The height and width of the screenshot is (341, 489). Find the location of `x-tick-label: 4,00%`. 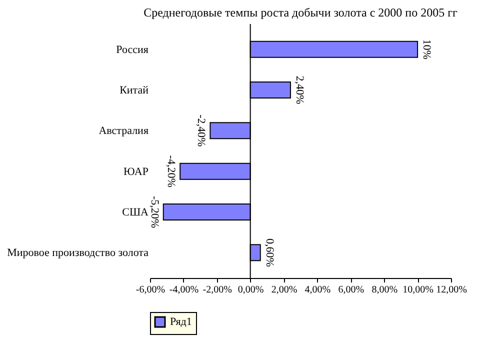

x-tick-label: 4,00% is located at coordinates (317, 290).